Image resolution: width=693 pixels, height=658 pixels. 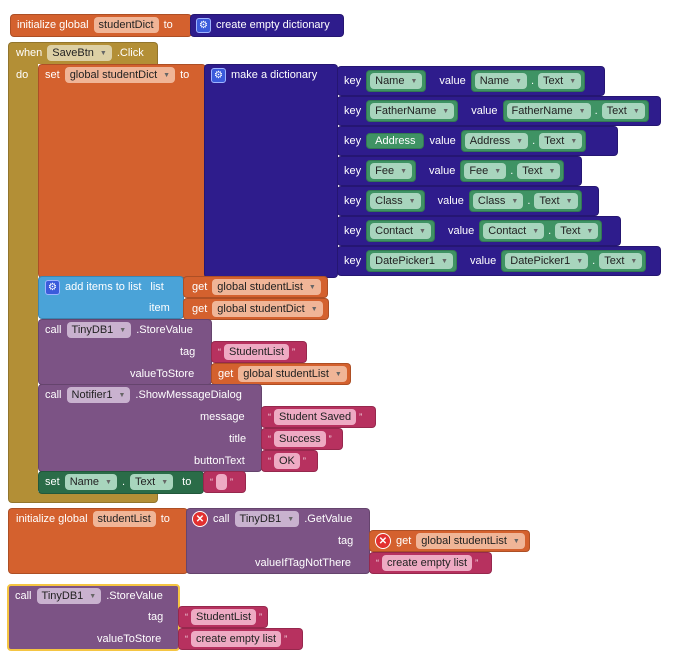 I want to click on key-component-block: Contact ▼, so click(x=400, y=231).